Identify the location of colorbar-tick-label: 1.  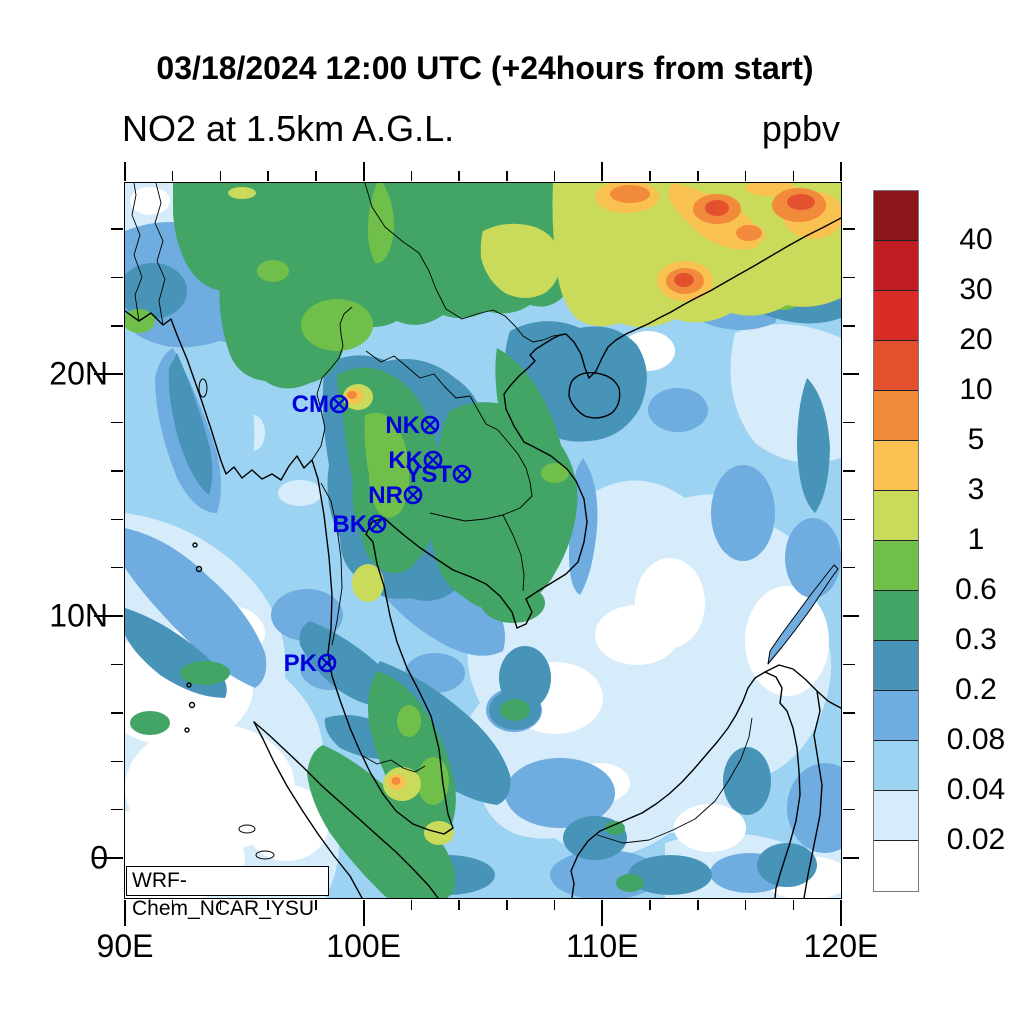
(976, 539).